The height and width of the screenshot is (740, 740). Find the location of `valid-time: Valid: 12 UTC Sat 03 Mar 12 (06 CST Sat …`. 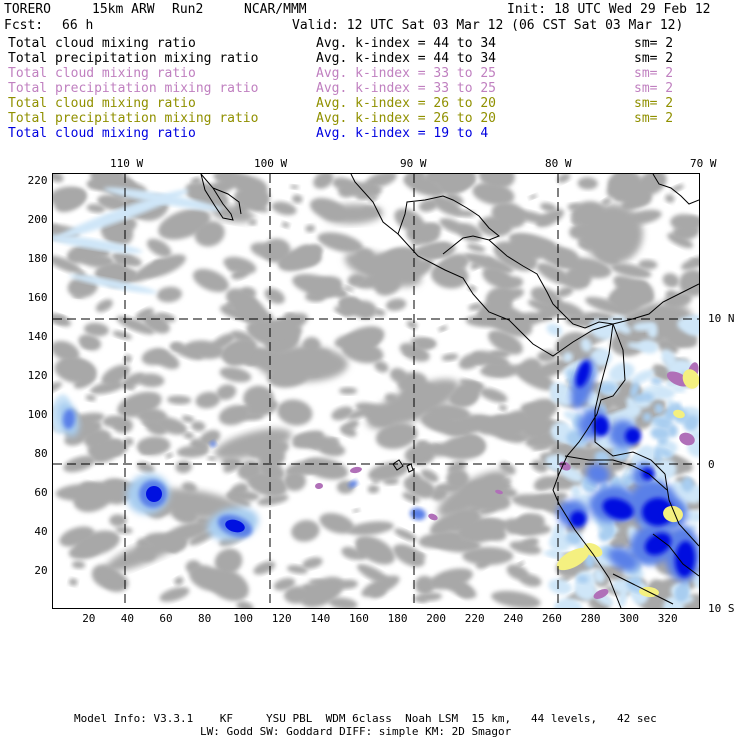

valid-time: Valid: 12 UTC Sat 03 Mar 12 (06 CST Sat … is located at coordinates (488, 25).